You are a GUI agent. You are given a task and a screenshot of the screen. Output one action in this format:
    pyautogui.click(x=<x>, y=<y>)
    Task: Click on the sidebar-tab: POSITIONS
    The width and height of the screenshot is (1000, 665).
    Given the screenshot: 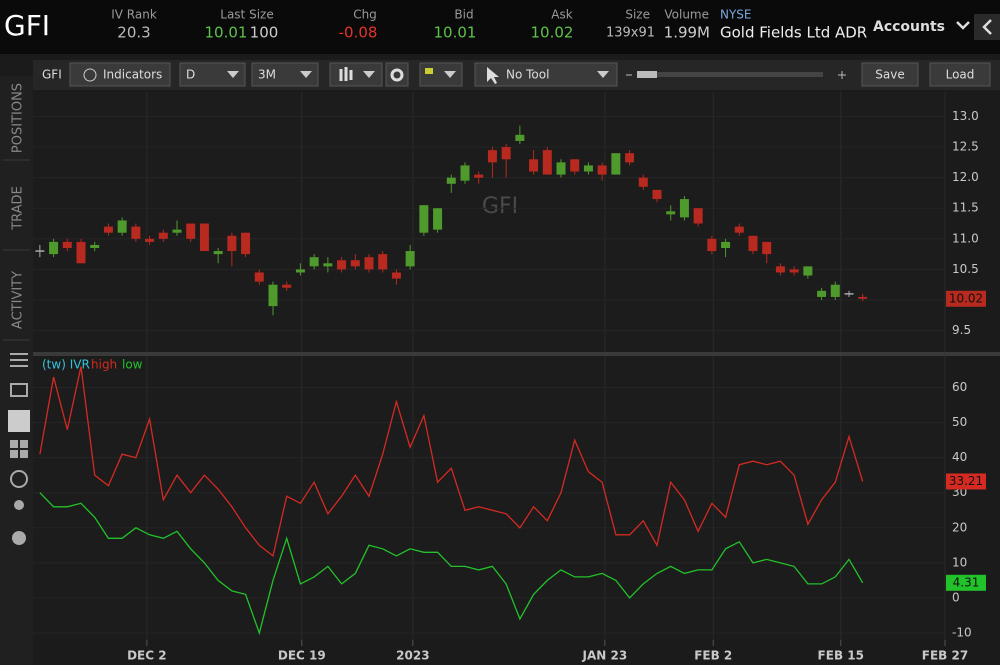 What is the action you would take?
    pyautogui.click(x=18, y=118)
    